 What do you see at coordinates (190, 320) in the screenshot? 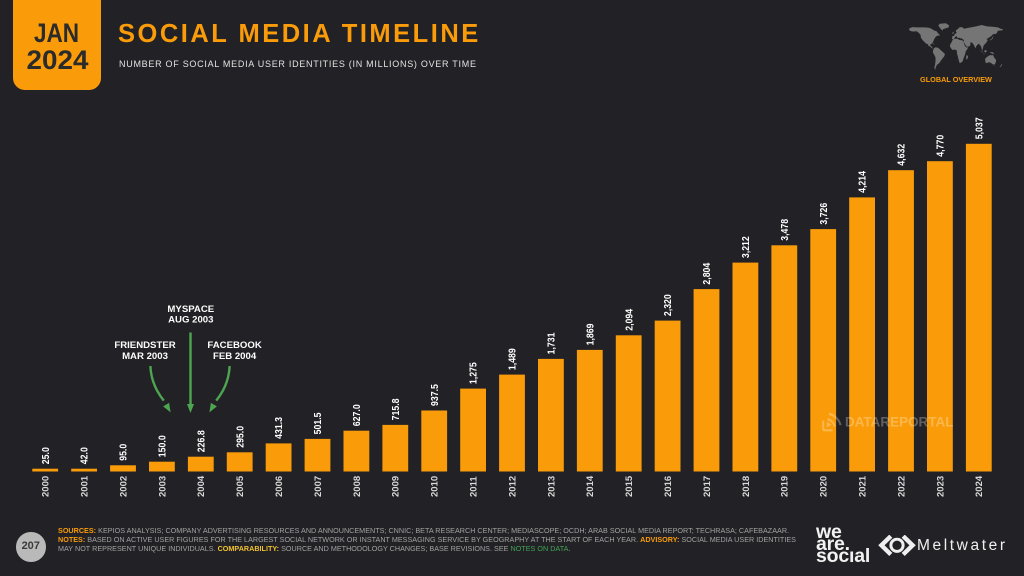
I see `svg-text: AUG 2003` at bounding box center [190, 320].